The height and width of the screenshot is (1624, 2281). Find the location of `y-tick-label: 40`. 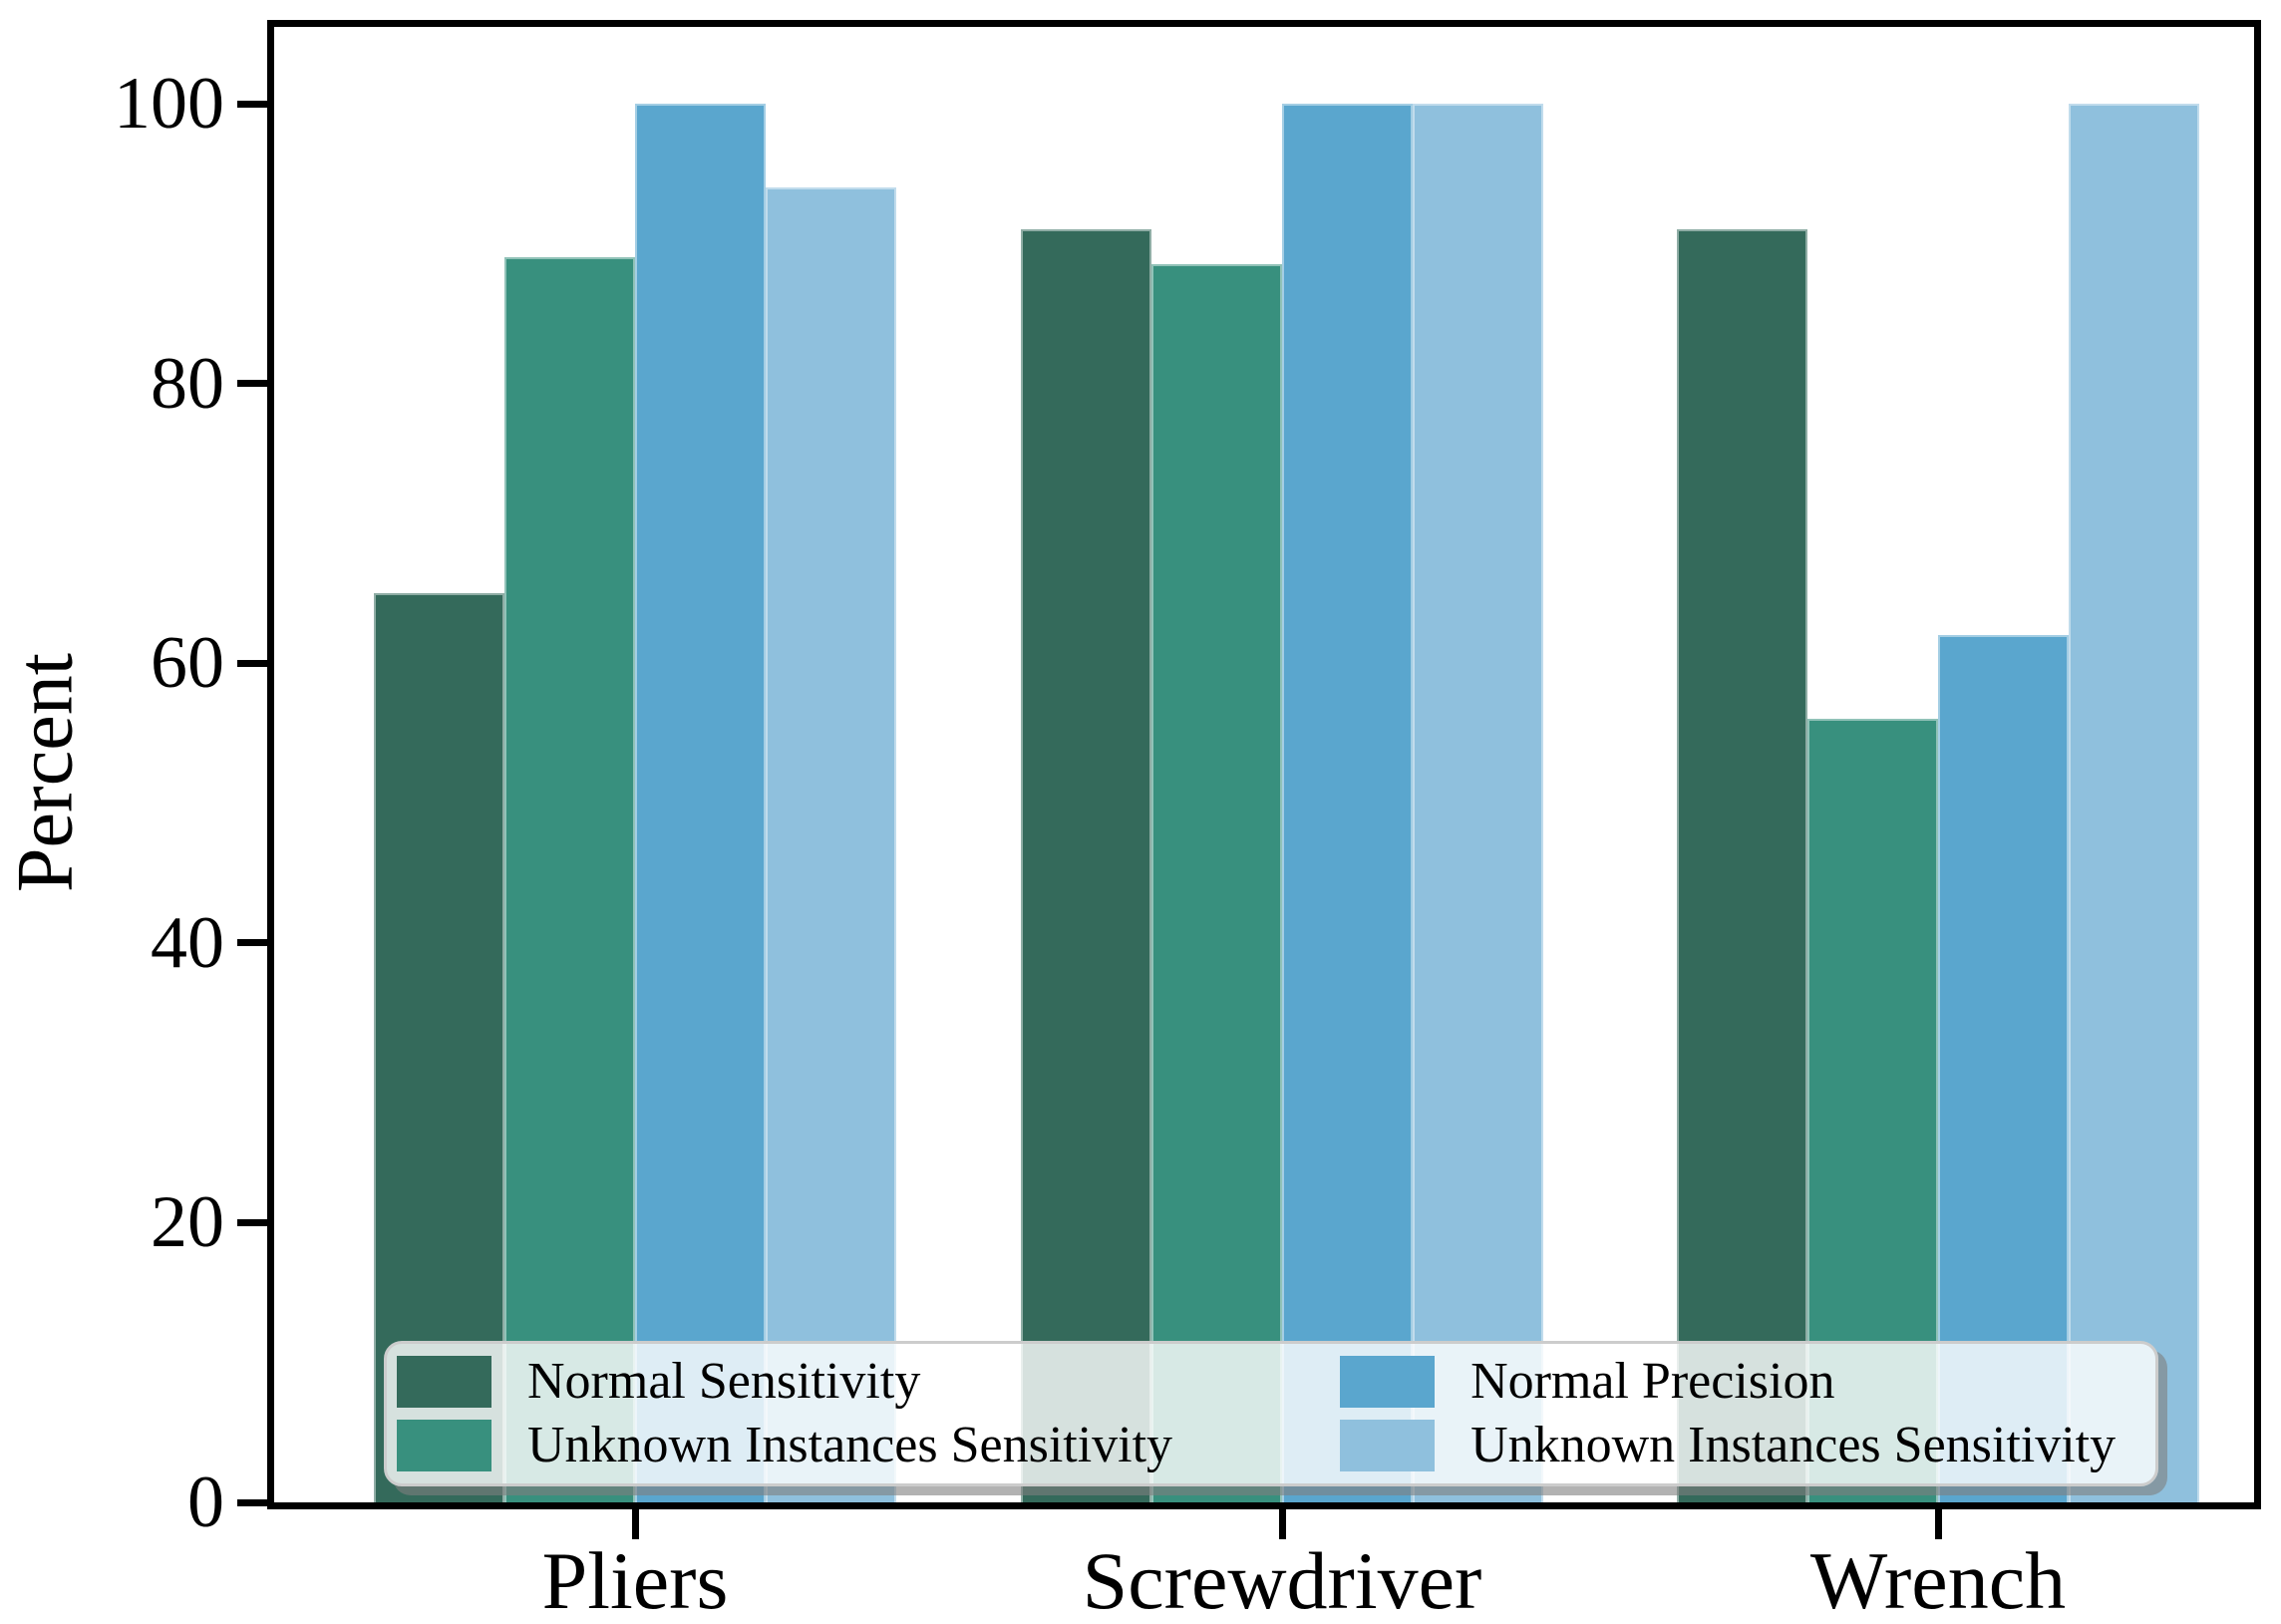

y-tick-label: 40 is located at coordinates (188, 943).